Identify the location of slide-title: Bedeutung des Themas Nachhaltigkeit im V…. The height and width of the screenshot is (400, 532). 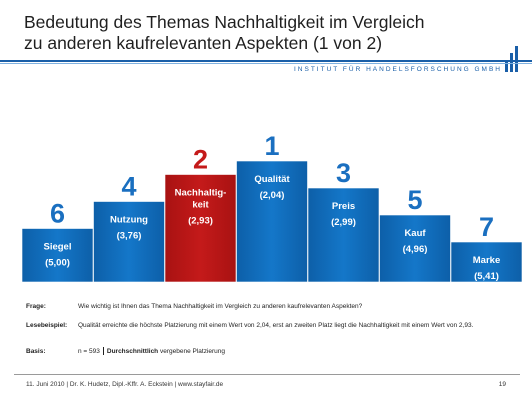
(259, 33).